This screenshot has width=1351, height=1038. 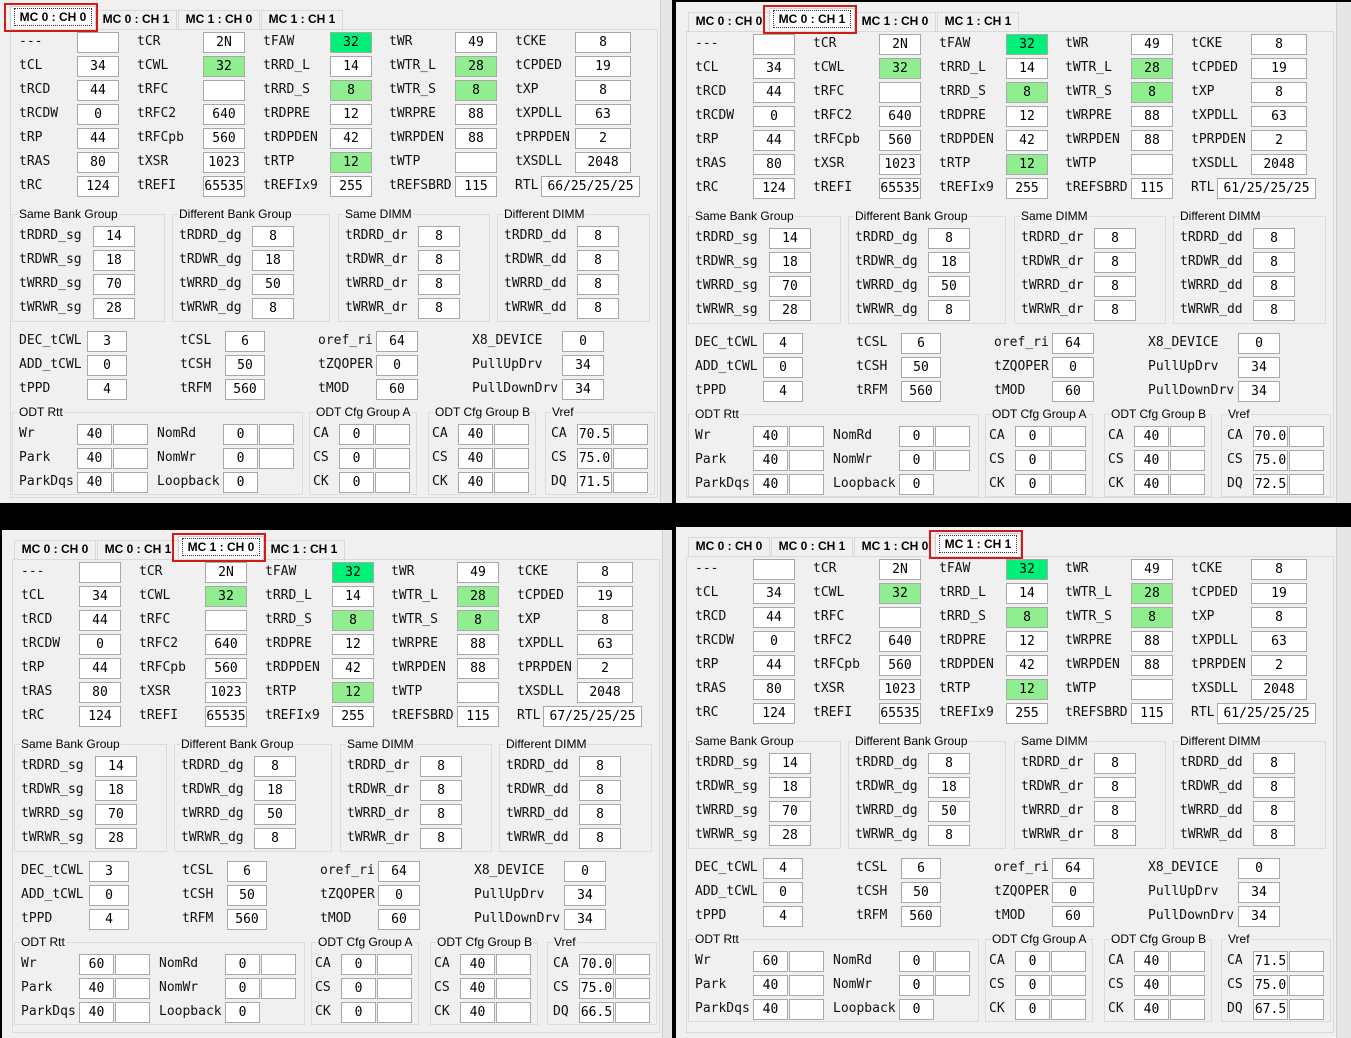 I want to click on field-odt-nomrd-secondary, so click(x=952, y=436).